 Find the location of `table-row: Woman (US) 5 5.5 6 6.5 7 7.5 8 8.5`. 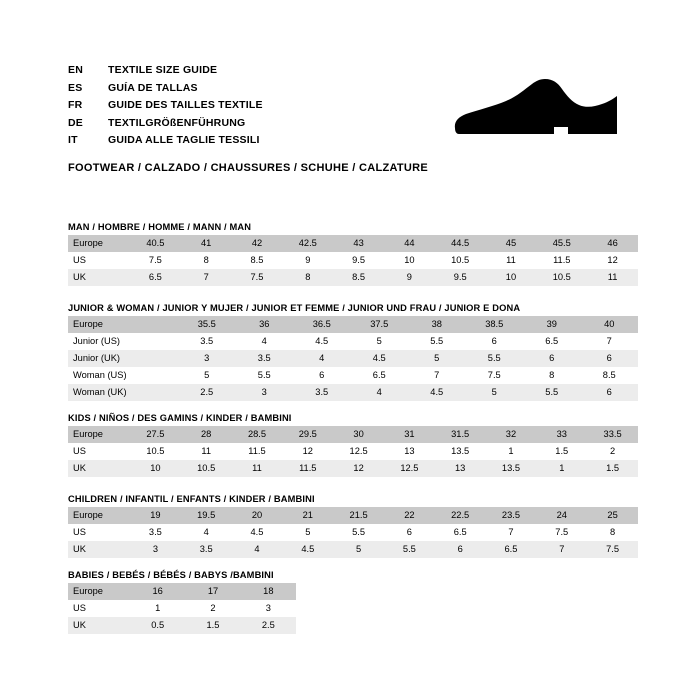

table-row: Woman (US) 5 5.5 6 6.5 7 7.5 8 8.5 is located at coordinates (353, 375).